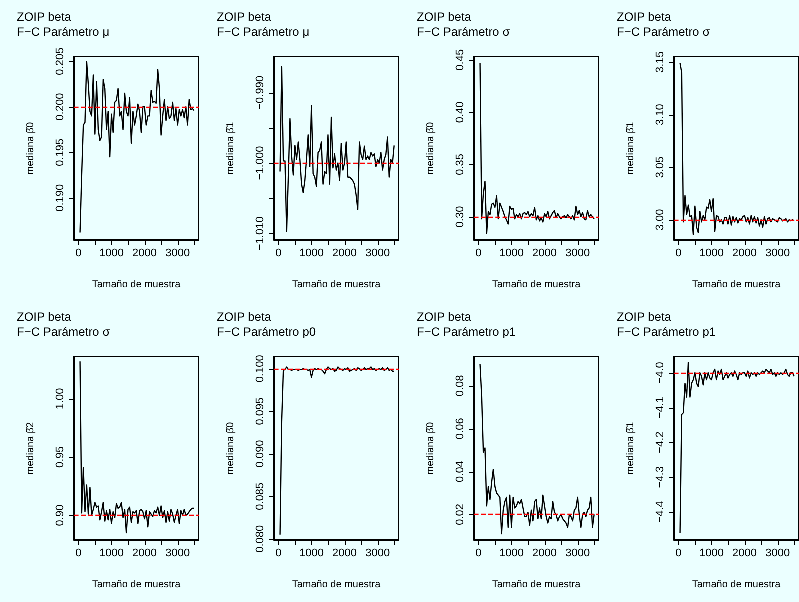 Image resolution: width=799 pixels, height=602 pixels. Describe the element at coordinates (660, 167) in the screenshot. I see `y-tick-label: 3.05` at that location.